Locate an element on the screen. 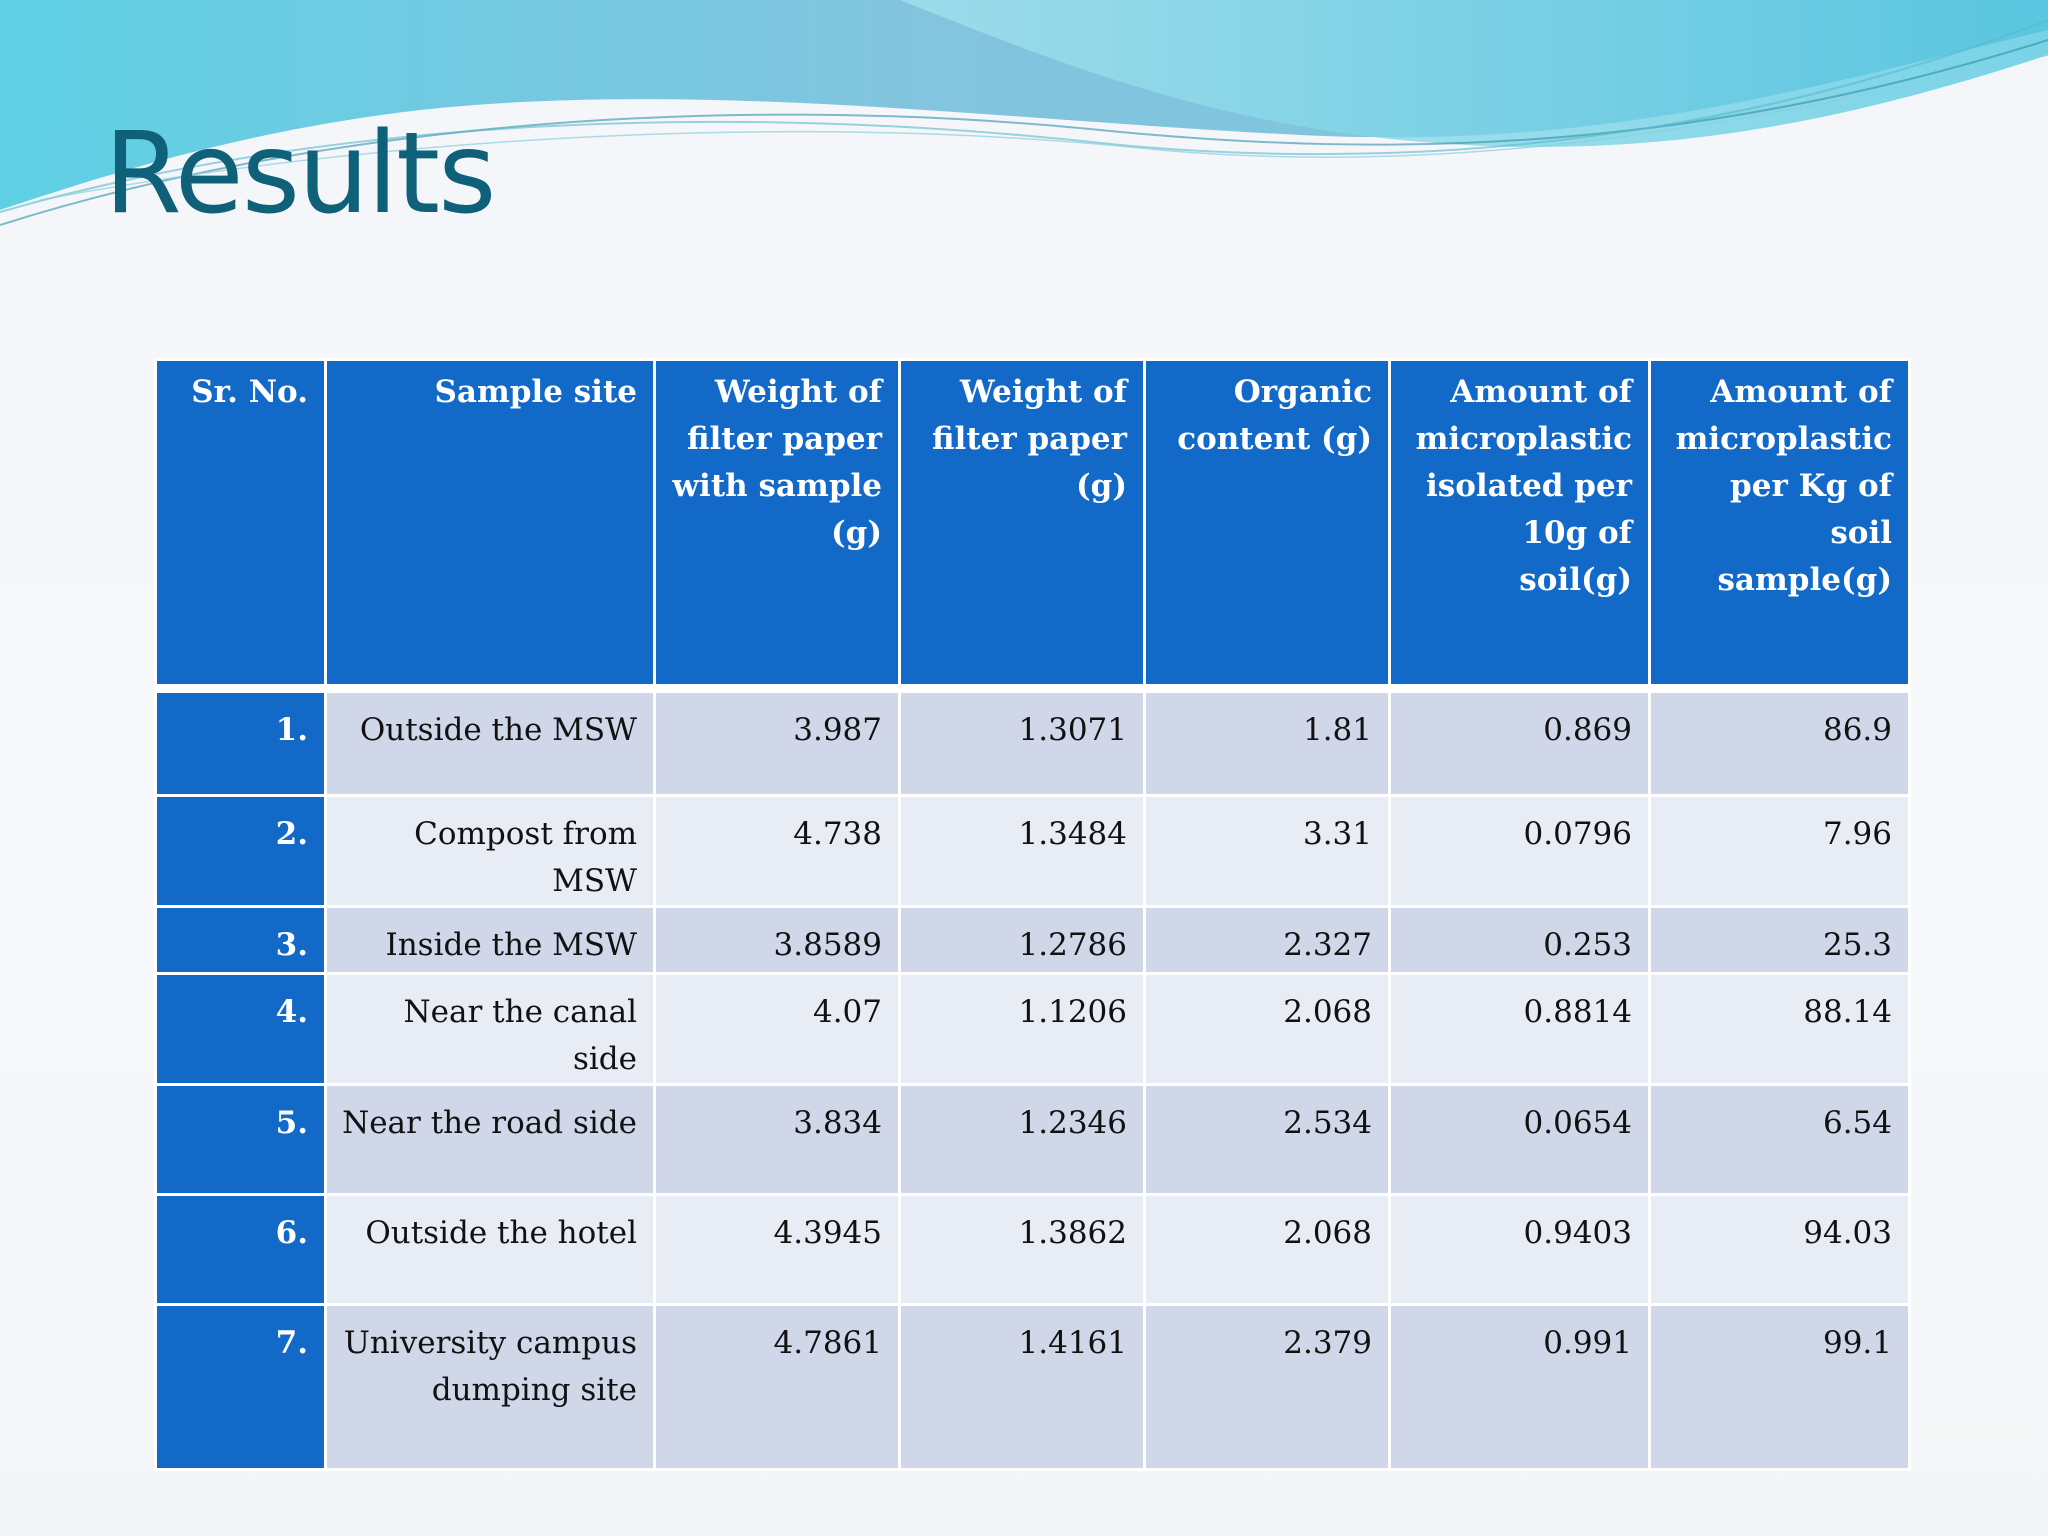 The width and height of the screenshot is (2048, 1536). organic-content-cell: 1.81 is located at coordinates (1267, 740).